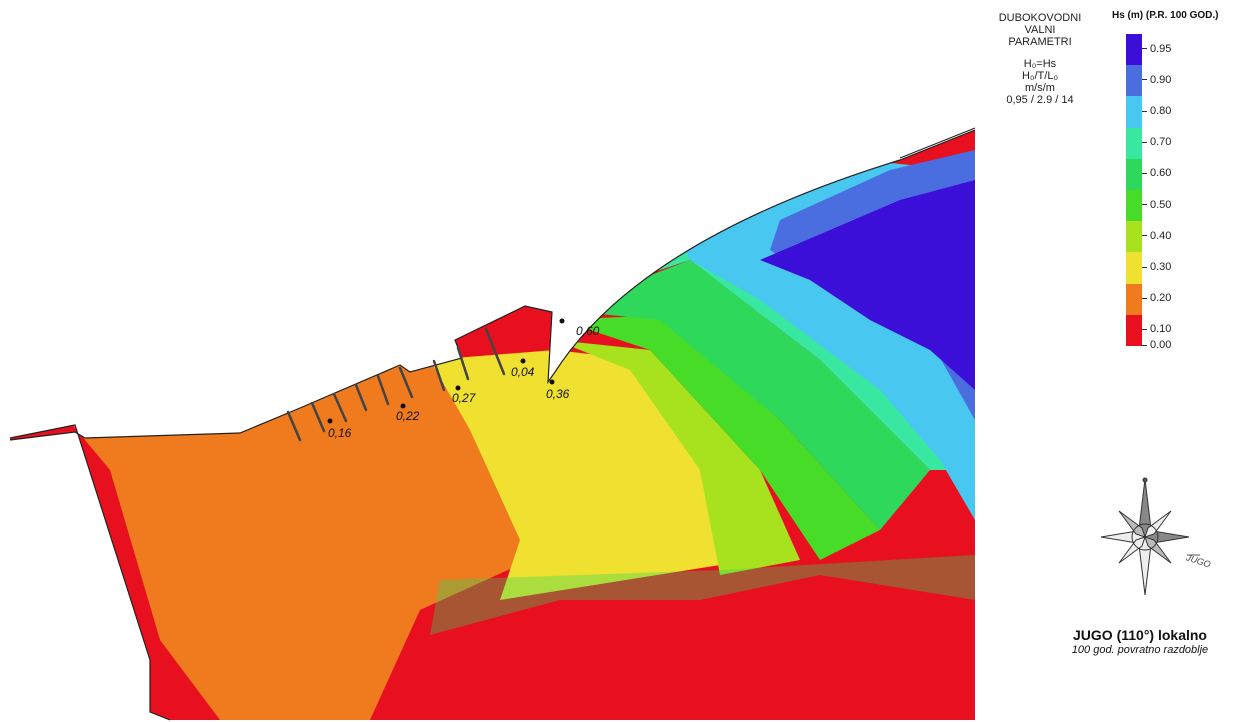 Image resolution: width=1240 pixels, height=722 pixels. Describe the element at coordinates (340, 433) in the screenshot. I see `point-label: 0,16` at that location.